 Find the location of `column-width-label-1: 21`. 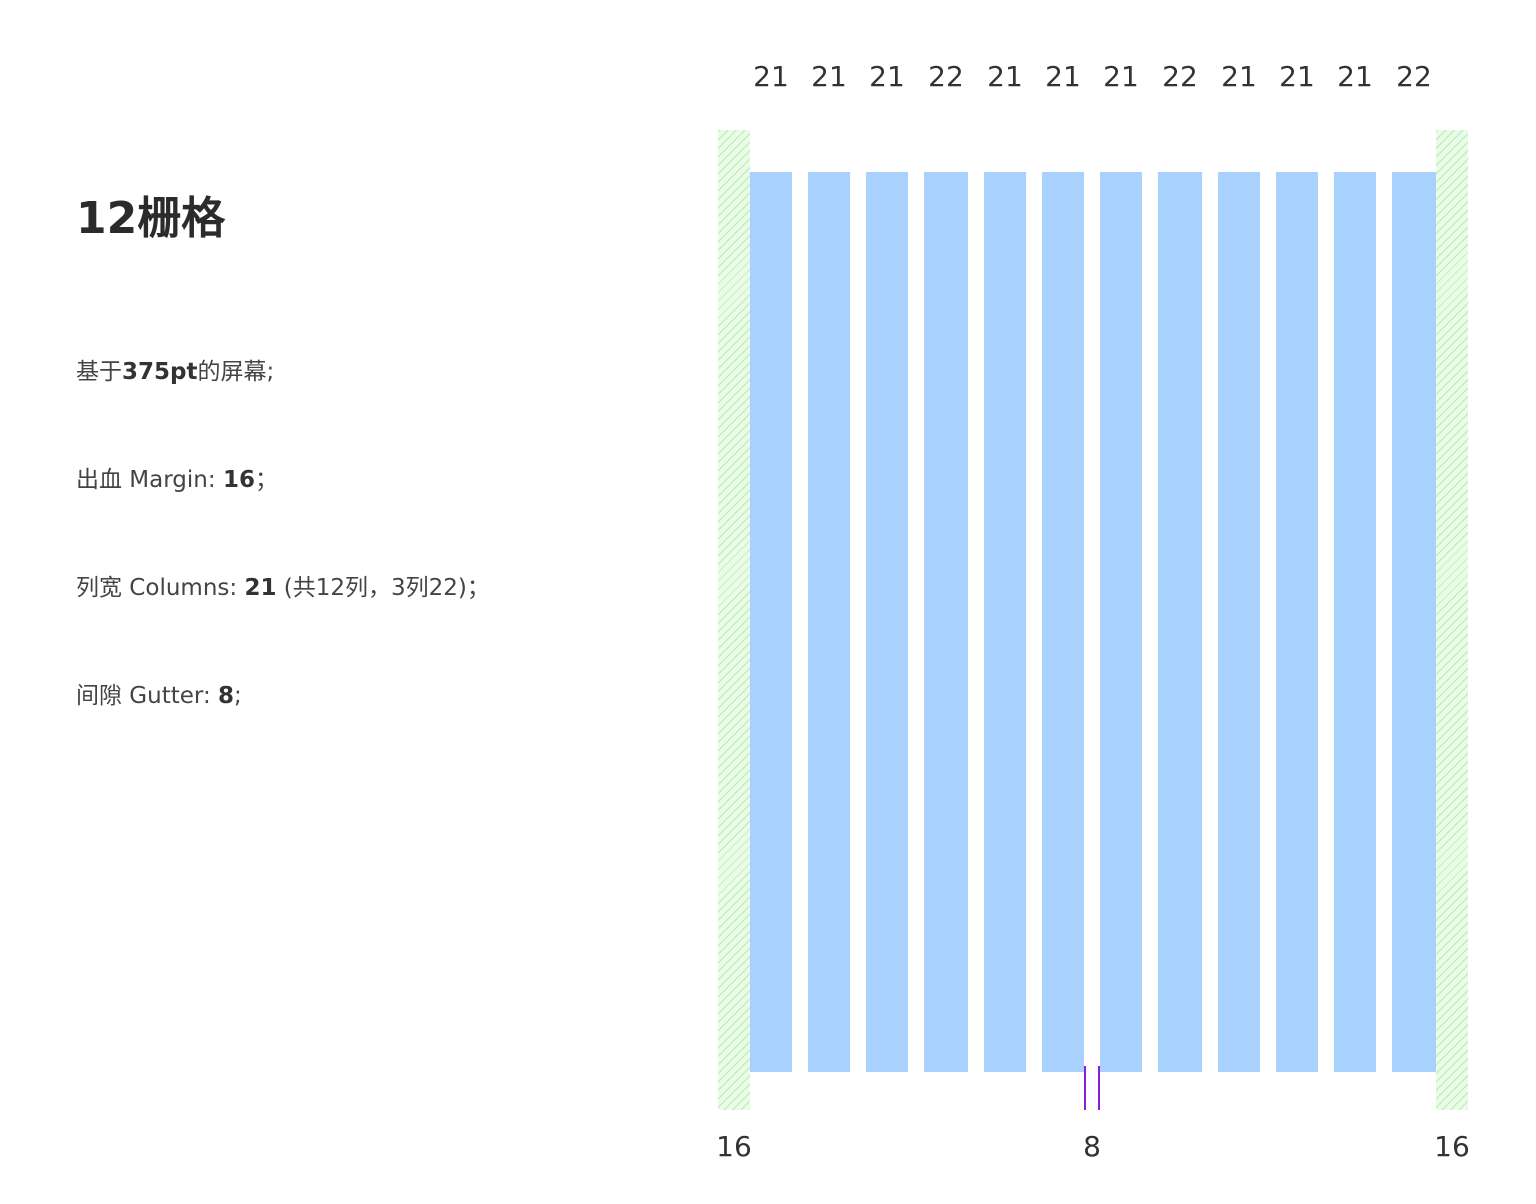

column-width-label-1: 21 is located at coordinates (771, 76).